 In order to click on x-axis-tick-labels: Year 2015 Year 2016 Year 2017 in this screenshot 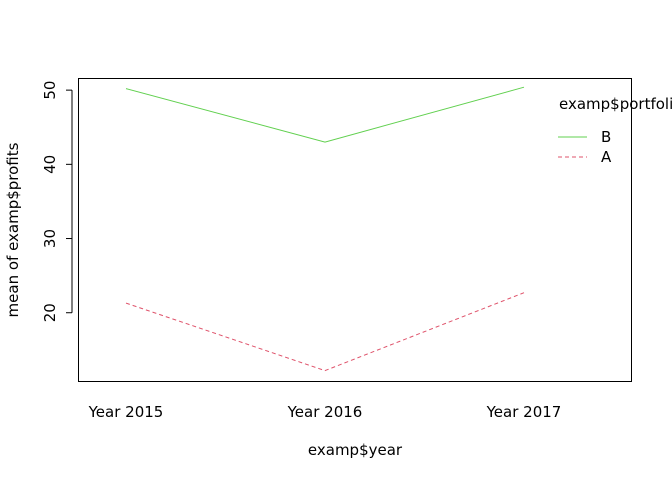, I will do `click(325, 412)`.